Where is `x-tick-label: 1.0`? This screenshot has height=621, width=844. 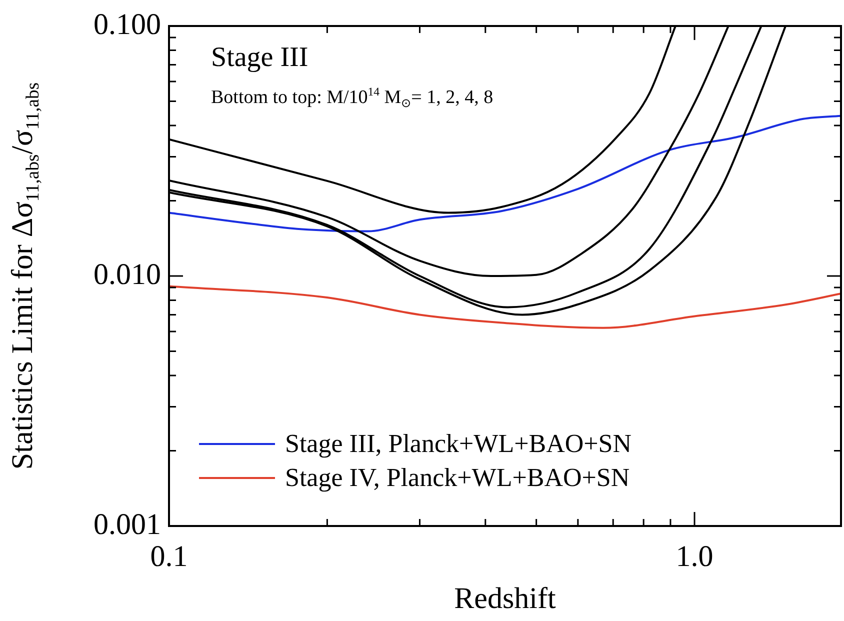
x-tick-label: 1.0 is located at coordinates (695, 556).